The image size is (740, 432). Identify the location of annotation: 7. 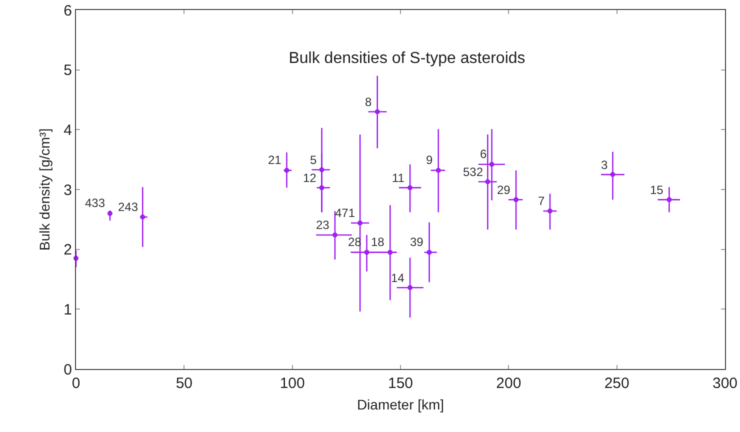
(541, 201).